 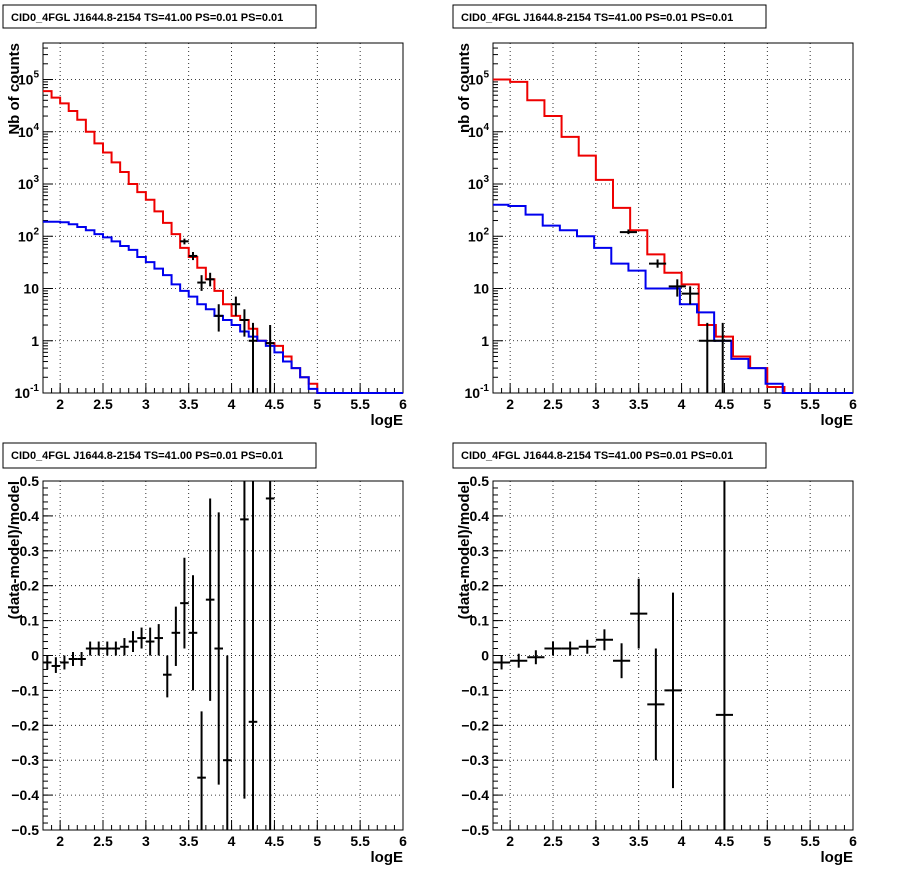 I want to click on y-tick-label: 10⁻¹, so click(x=477, y=392).